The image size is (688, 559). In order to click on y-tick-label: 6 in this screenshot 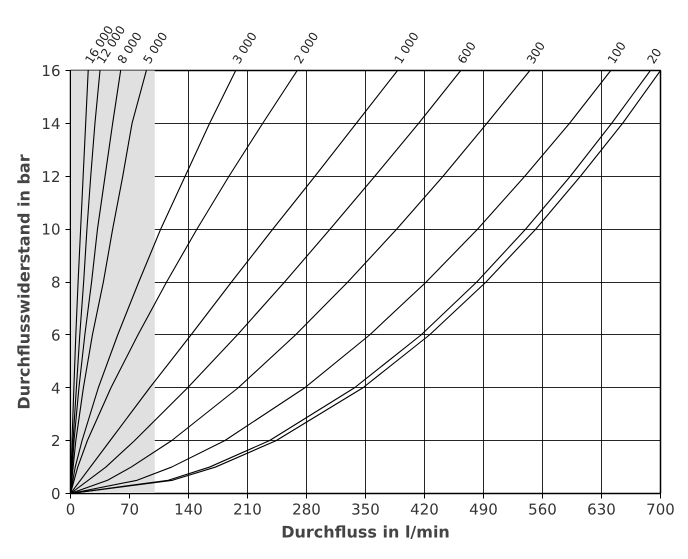, I will do `click(55, 335)`.